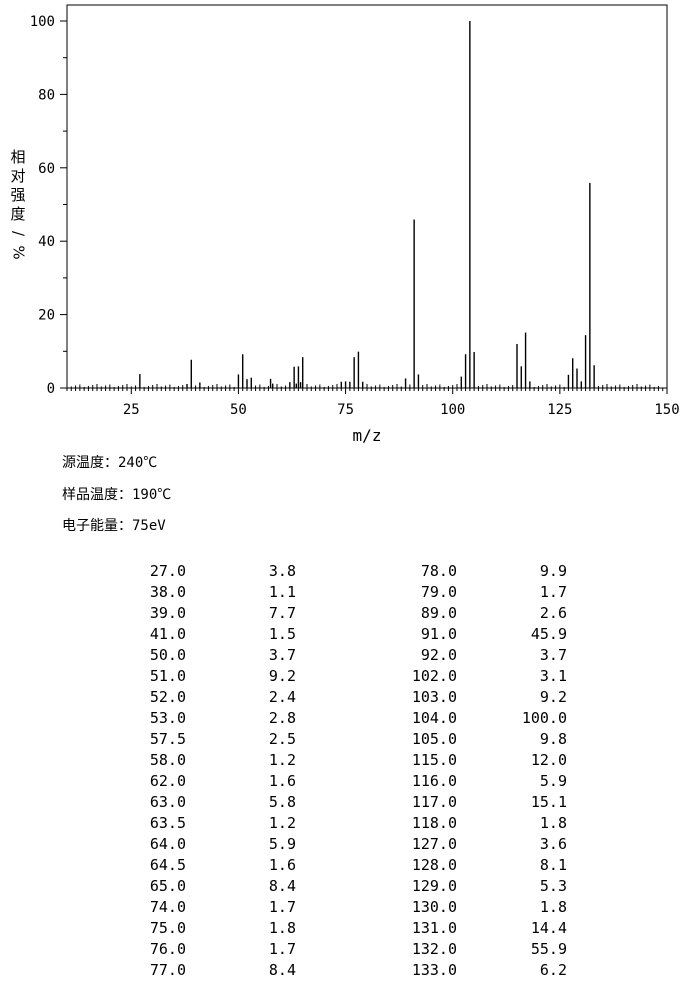  Describe the element at coordinates (167, 697) in the screenshot. I see `mz-value: 52.0` at that location.